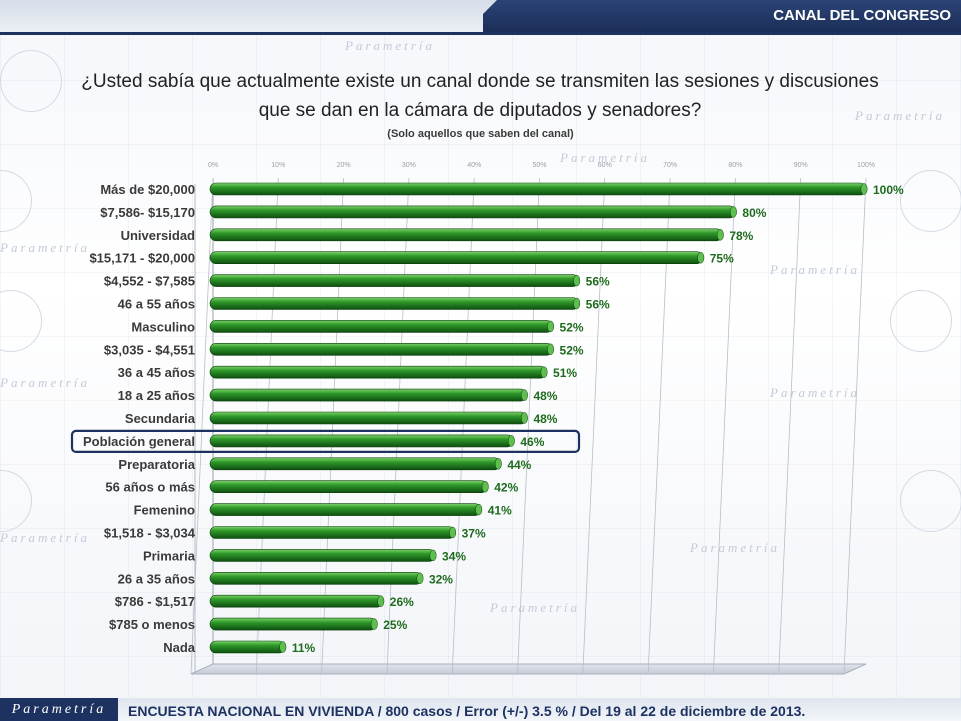 The height and width of the screenshot is (721, 961). I want to click on data-label: 32%, so click(441, 579).